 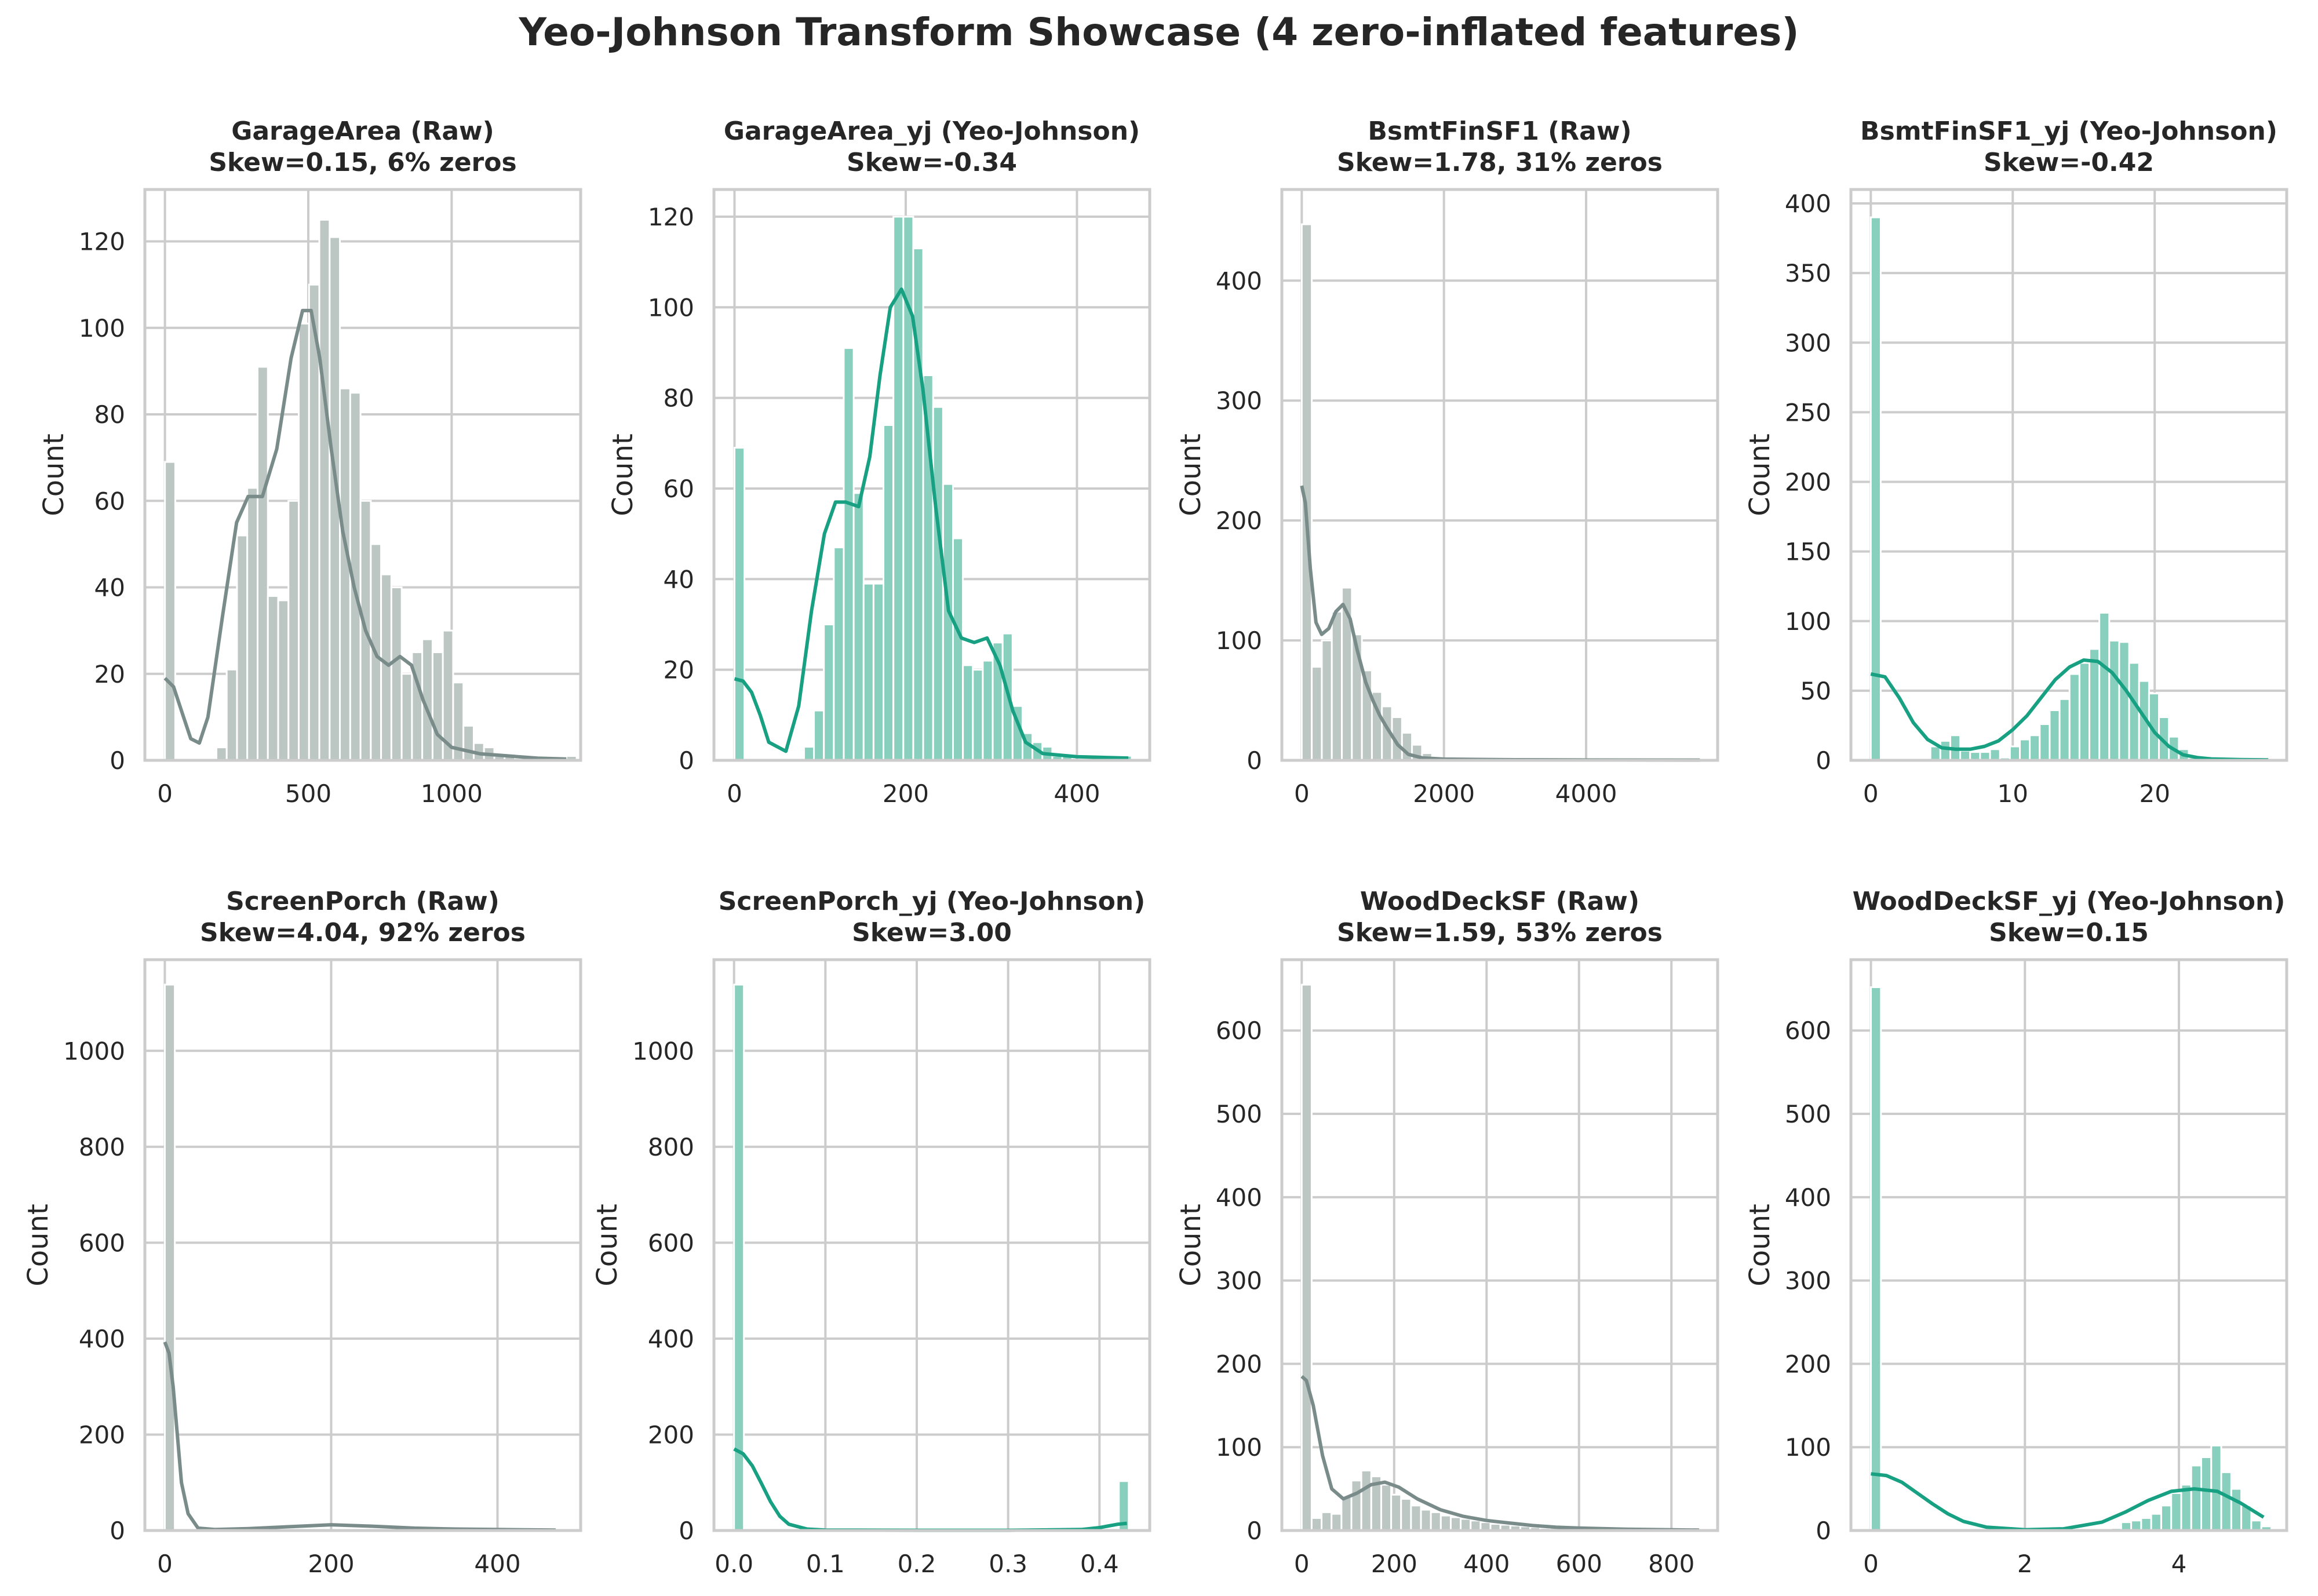 What do you see at coordinates (1499, 902) in the screenshot?
I see `subplot-title: WoodDeckSF (Raw)` at bounding box center [1499, 902].